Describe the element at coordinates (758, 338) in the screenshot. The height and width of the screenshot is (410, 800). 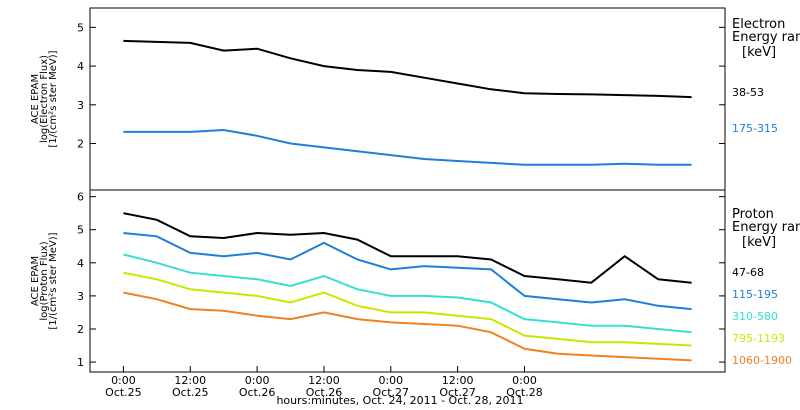
I see `legend-entry: 795-1193` at that location.